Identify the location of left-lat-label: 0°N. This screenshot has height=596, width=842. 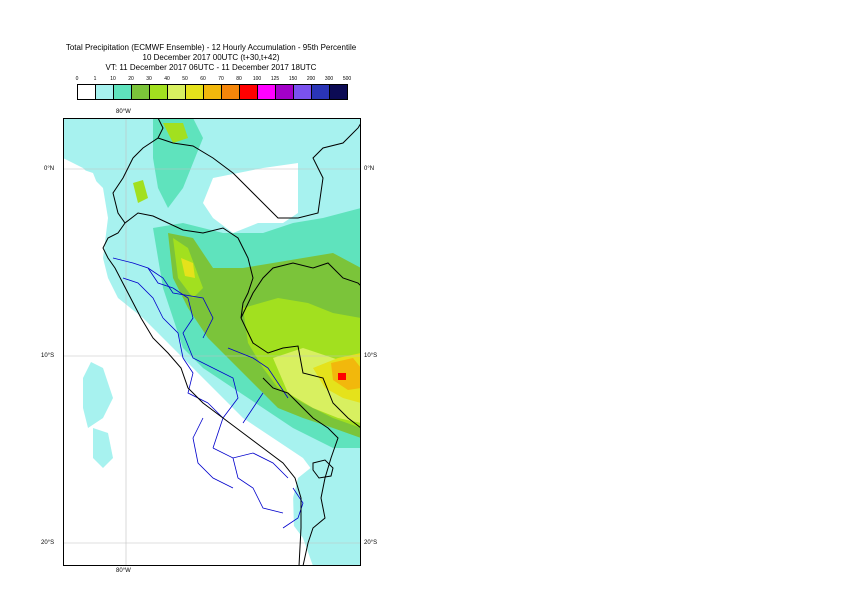
(49, 169).